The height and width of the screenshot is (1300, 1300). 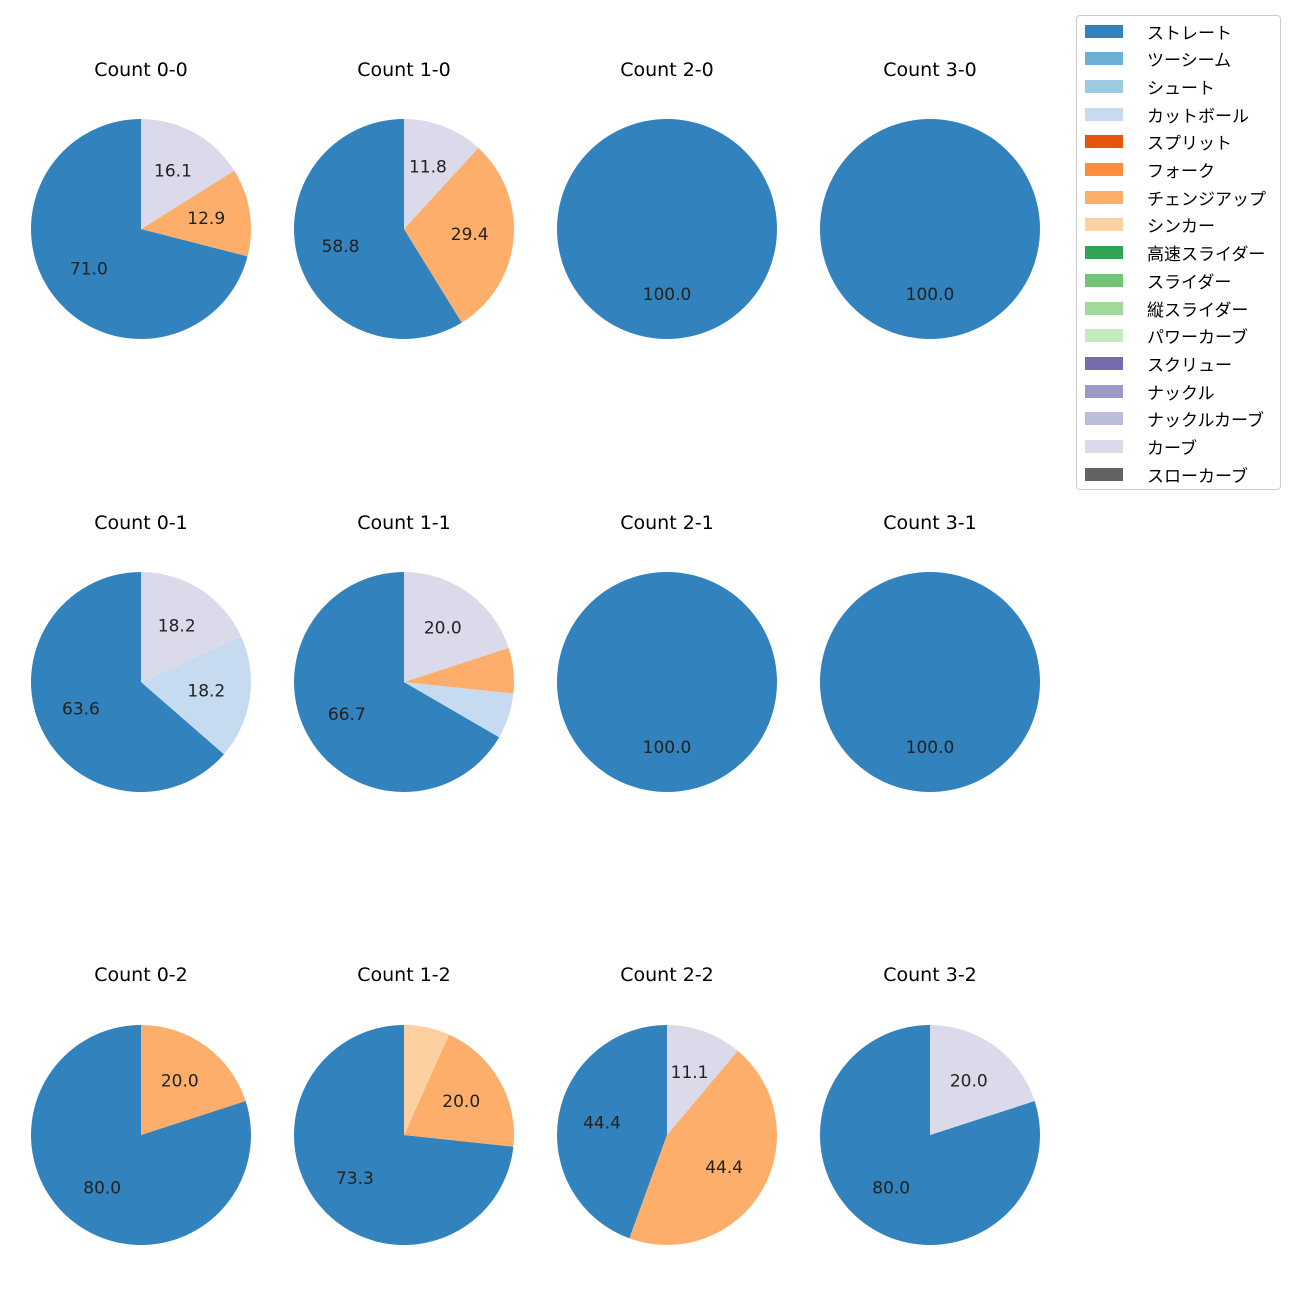 What do you see at coordinates (1181, 227) in the screenshot?
I see `legend-label: シンカー` at bounding box center [1181, 227].